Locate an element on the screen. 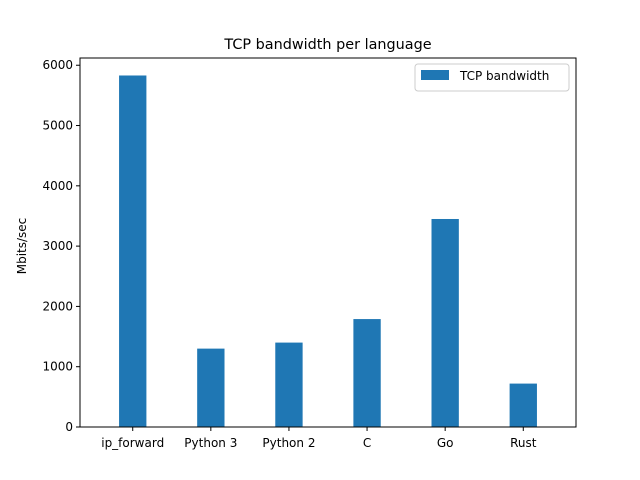  legend-box is located at coordinates (492, 77).